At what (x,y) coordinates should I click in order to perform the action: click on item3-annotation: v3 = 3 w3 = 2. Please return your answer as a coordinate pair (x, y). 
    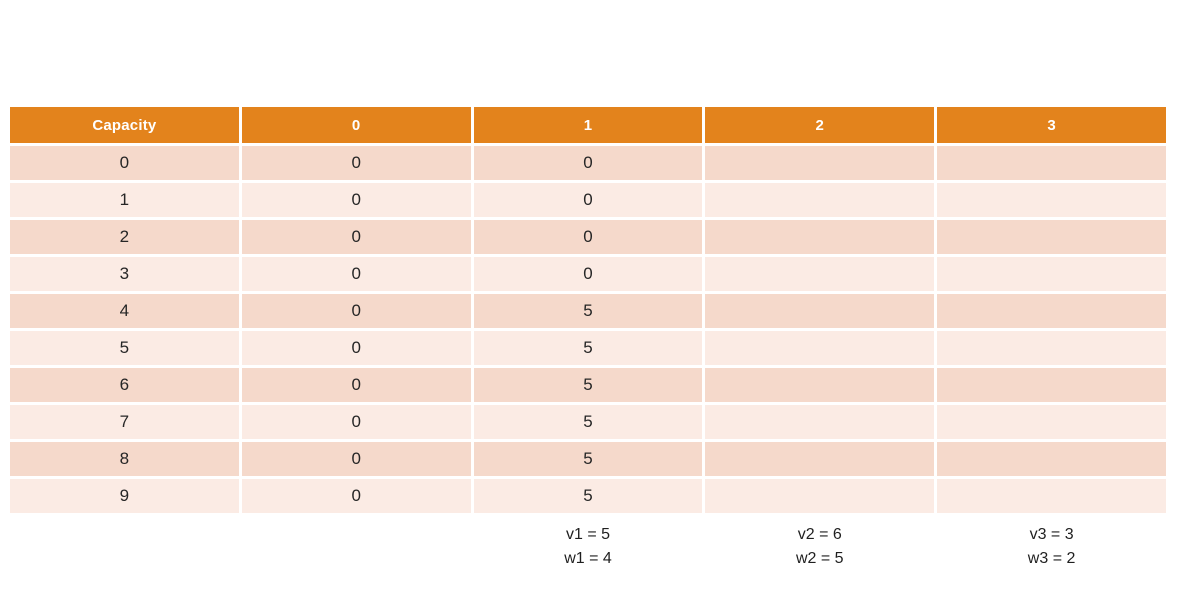
    Looking at the image, I should click on (1051, 547).